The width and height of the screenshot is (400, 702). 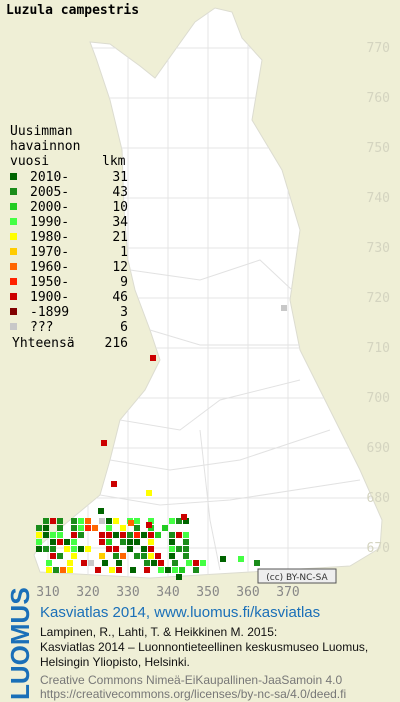 What do you see at coordinates (120, 192) in the screenshot?
I see `legend-count: 43` at bounding box center [120, 192].